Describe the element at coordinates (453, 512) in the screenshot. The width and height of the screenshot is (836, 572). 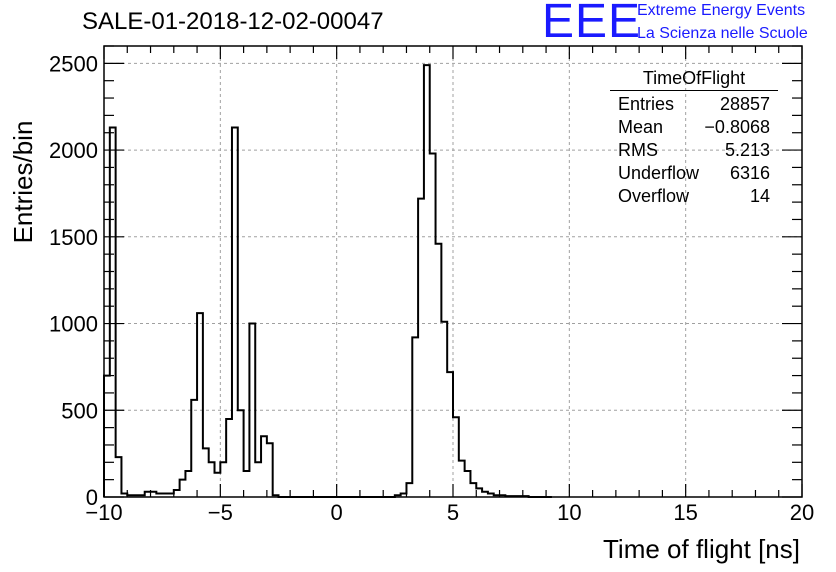
I see `x-tick-label: 5` at that location.